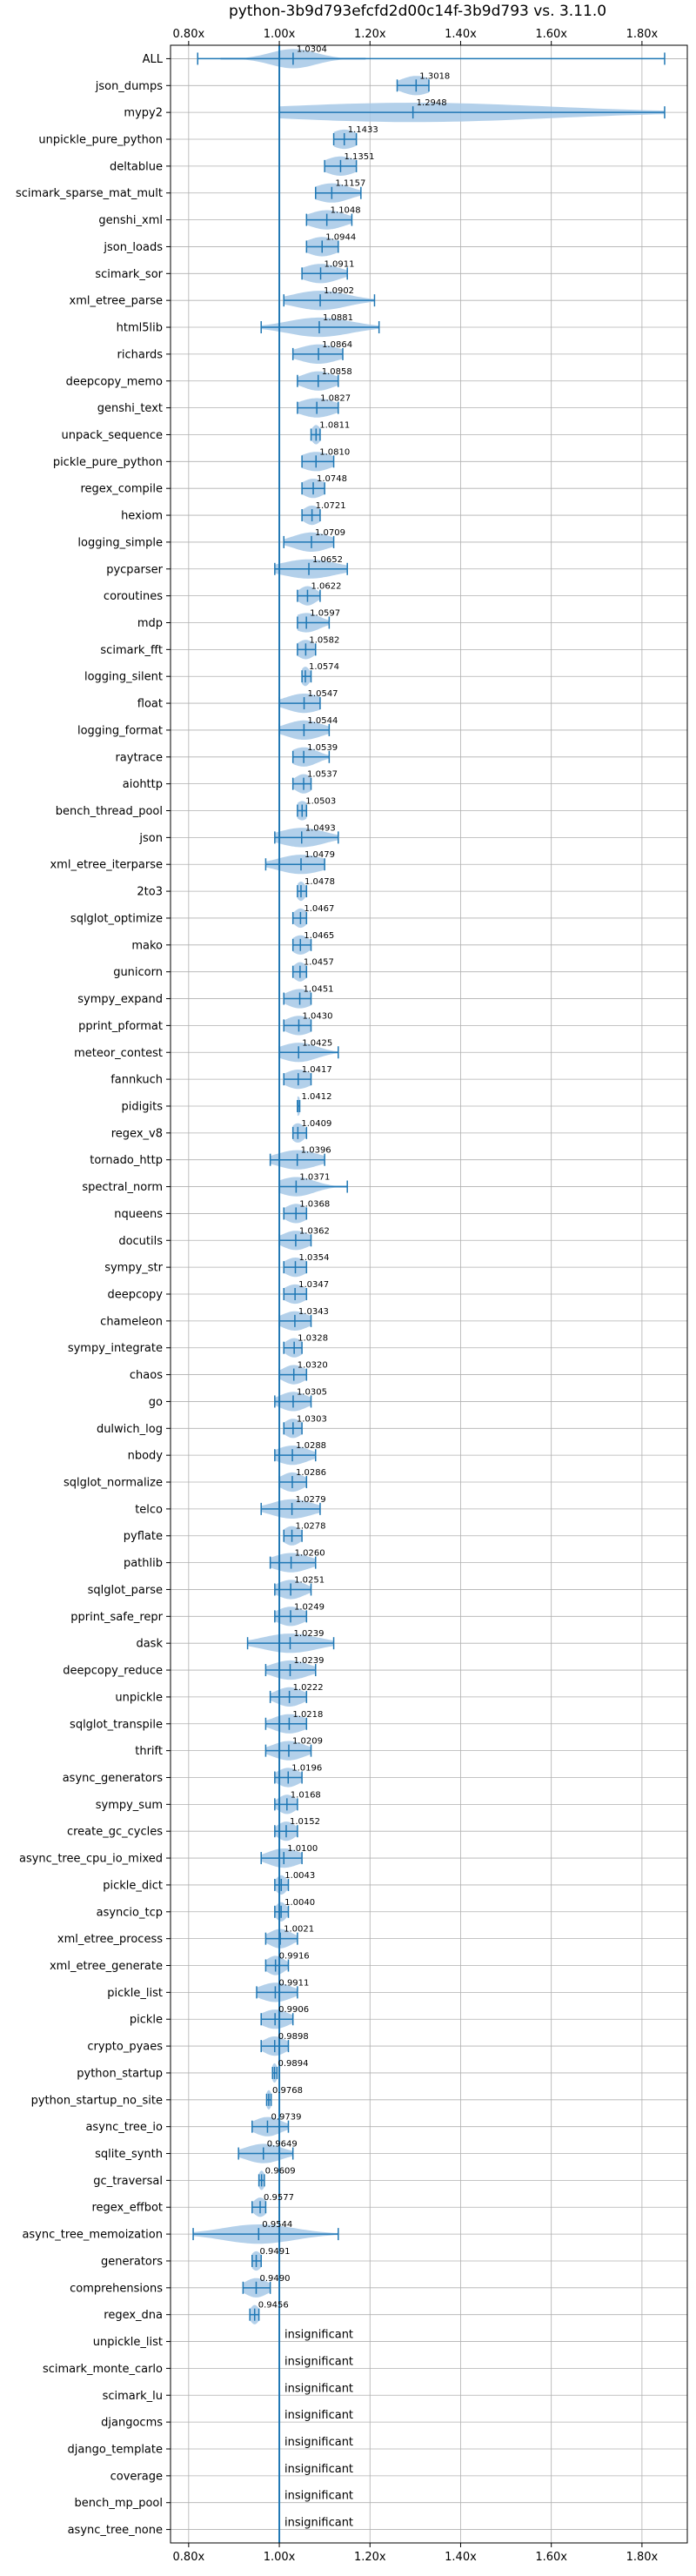  I want to click on benchmark-name: spectral_norm, so click(122, 1187).